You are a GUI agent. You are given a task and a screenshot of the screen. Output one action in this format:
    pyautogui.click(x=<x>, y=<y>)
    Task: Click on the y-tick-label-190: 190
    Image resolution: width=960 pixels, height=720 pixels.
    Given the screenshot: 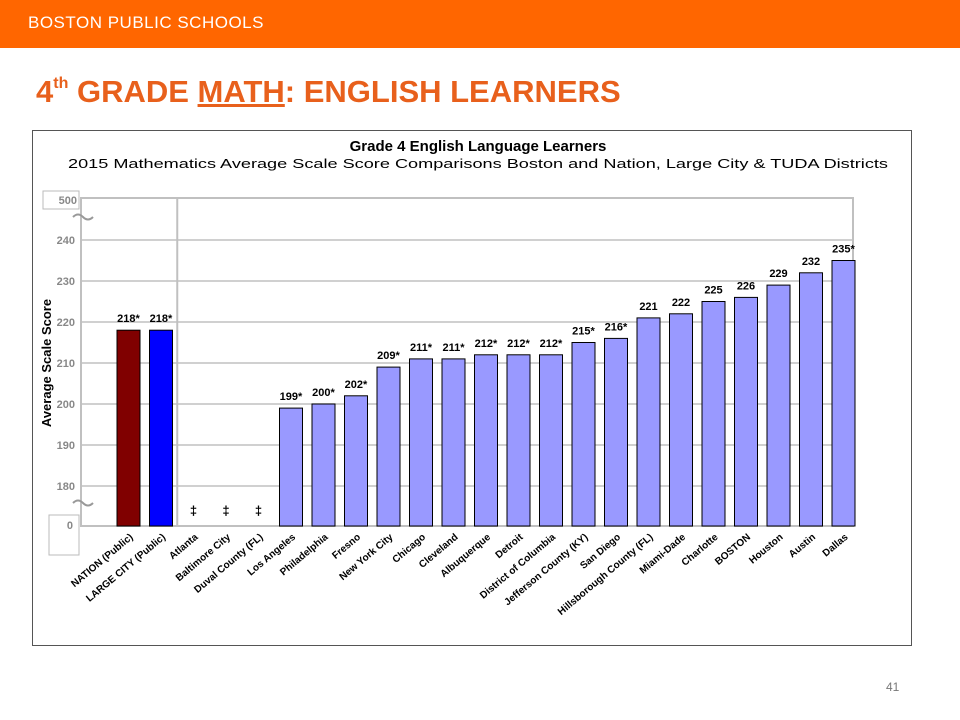 What is the action you would take?
    pyautogui.click(x=66, y=446)
    